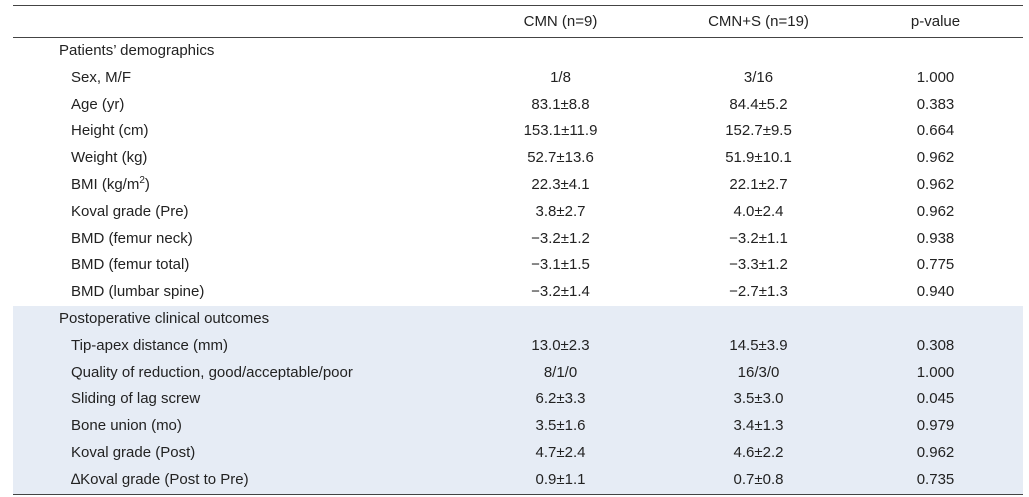 The image size is (1029, 497). Describe the element at coordinates (560, 292) in the screenshot. I see `cmn-value: −3.2±1.4` at that location.